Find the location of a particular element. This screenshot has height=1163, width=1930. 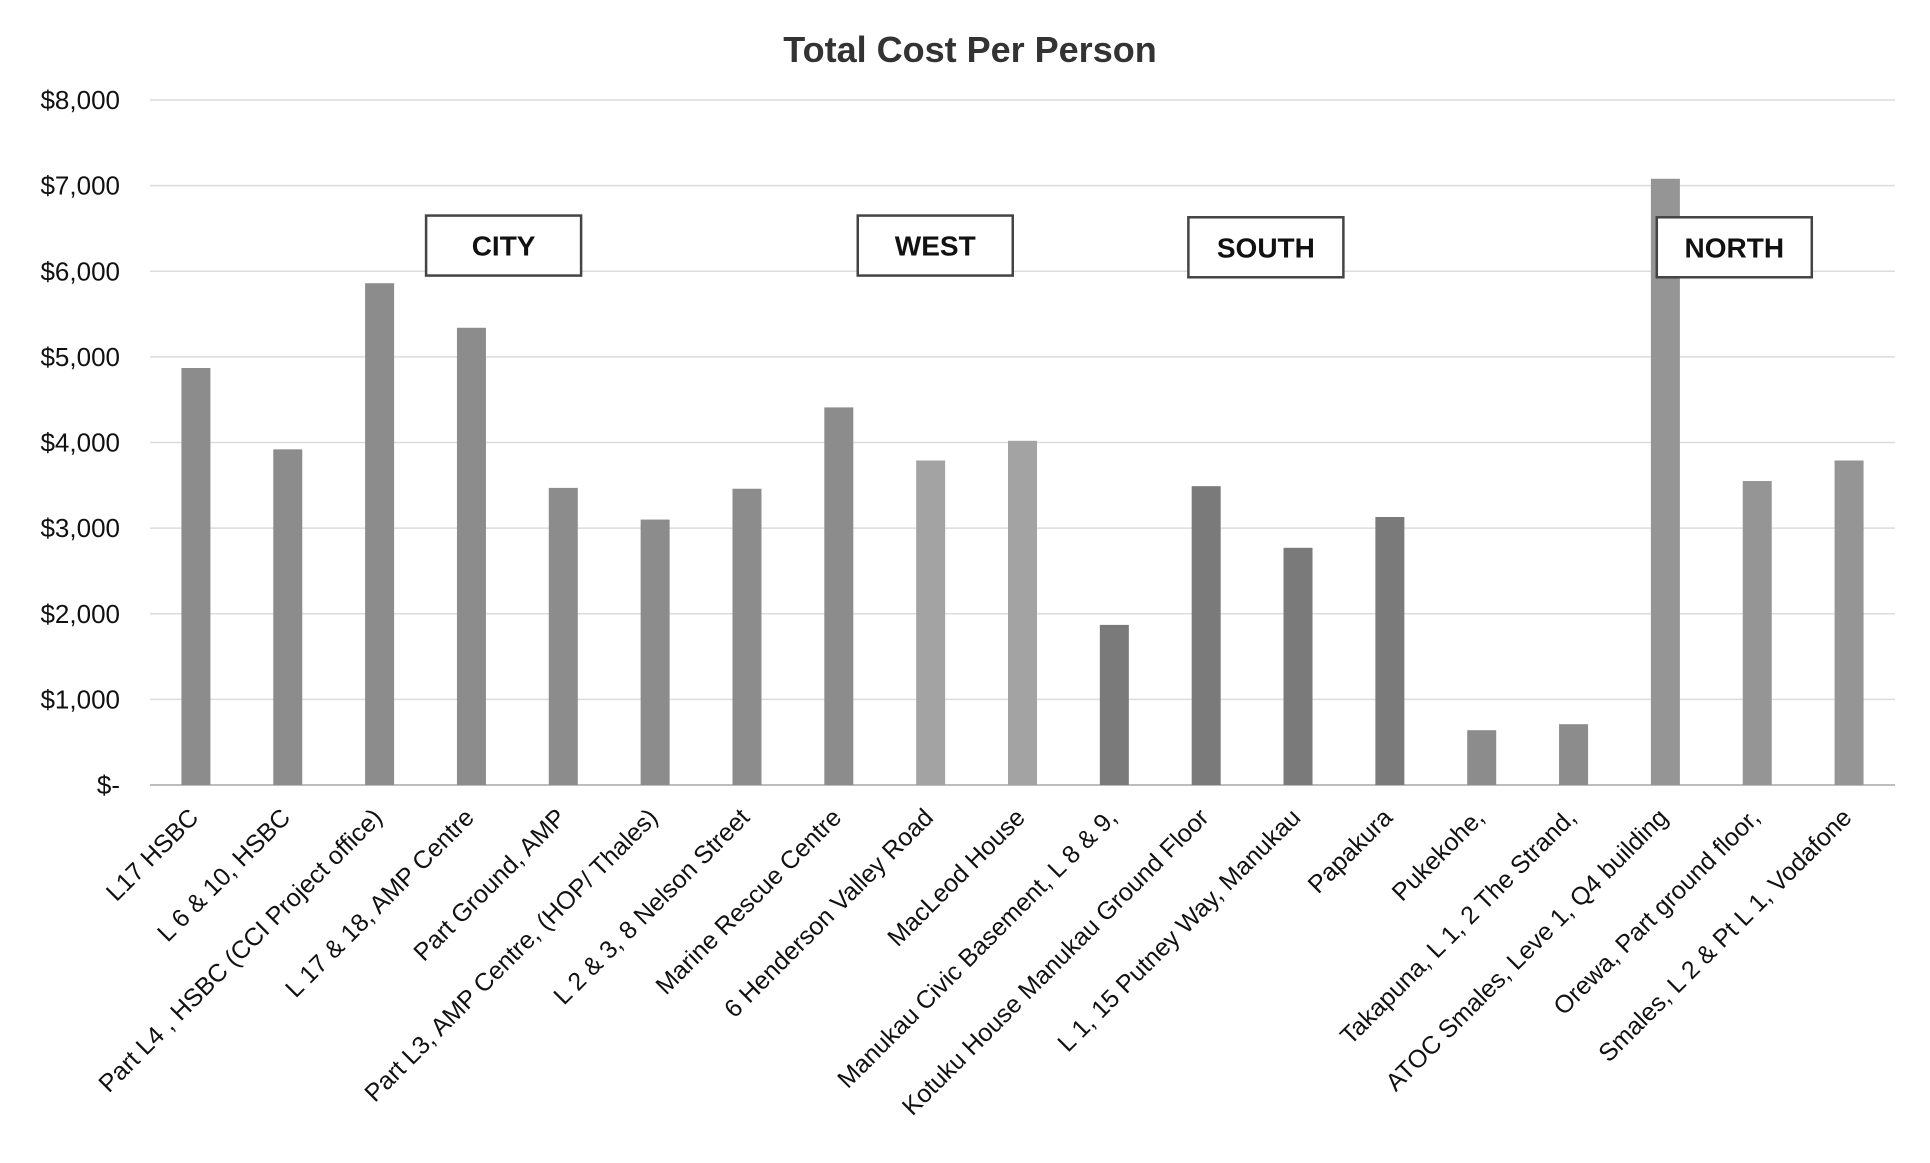

region-label: CITY is located at coordinates (504, 246).